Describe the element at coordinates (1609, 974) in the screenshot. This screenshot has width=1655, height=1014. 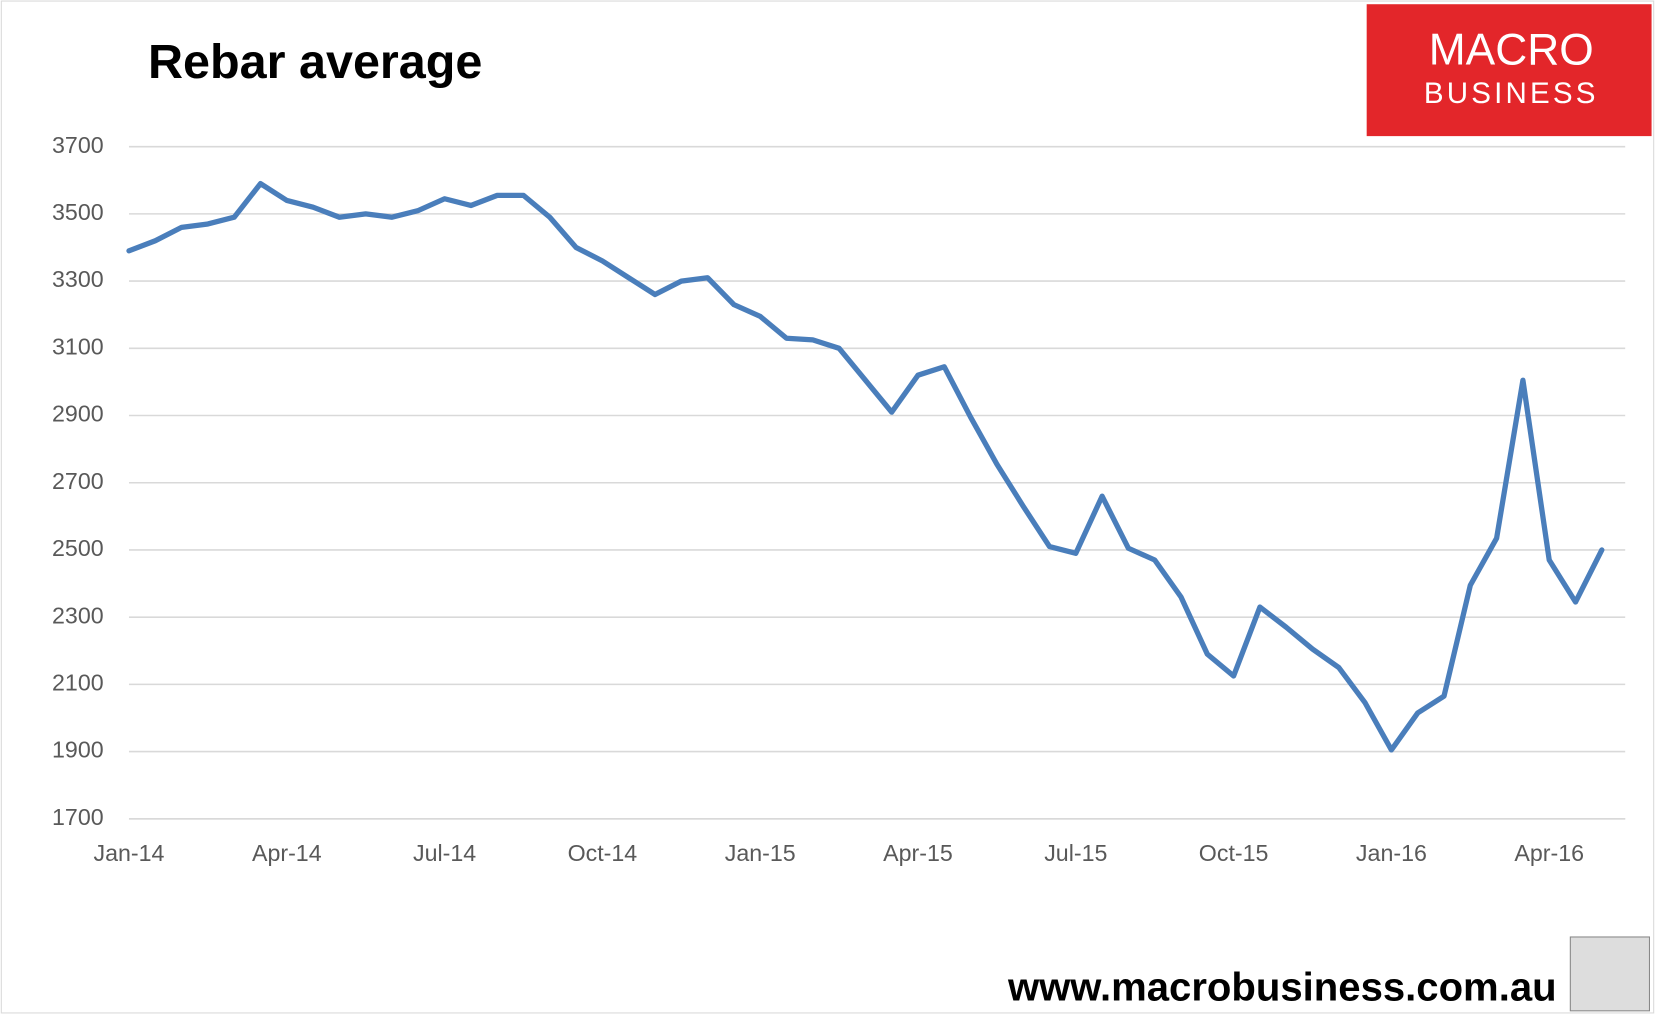
I see `logo-icon` at that location.